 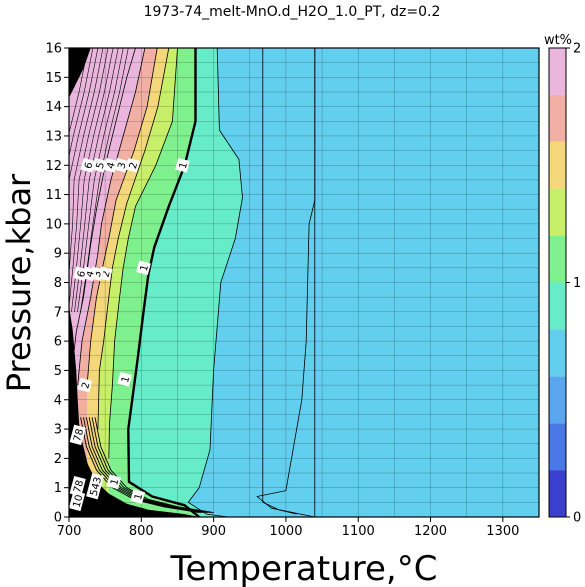 What do you see at coordinates (53, 107) in the screenshot?
I see `y-tick-label: 14` at bounding box center [53, 107].